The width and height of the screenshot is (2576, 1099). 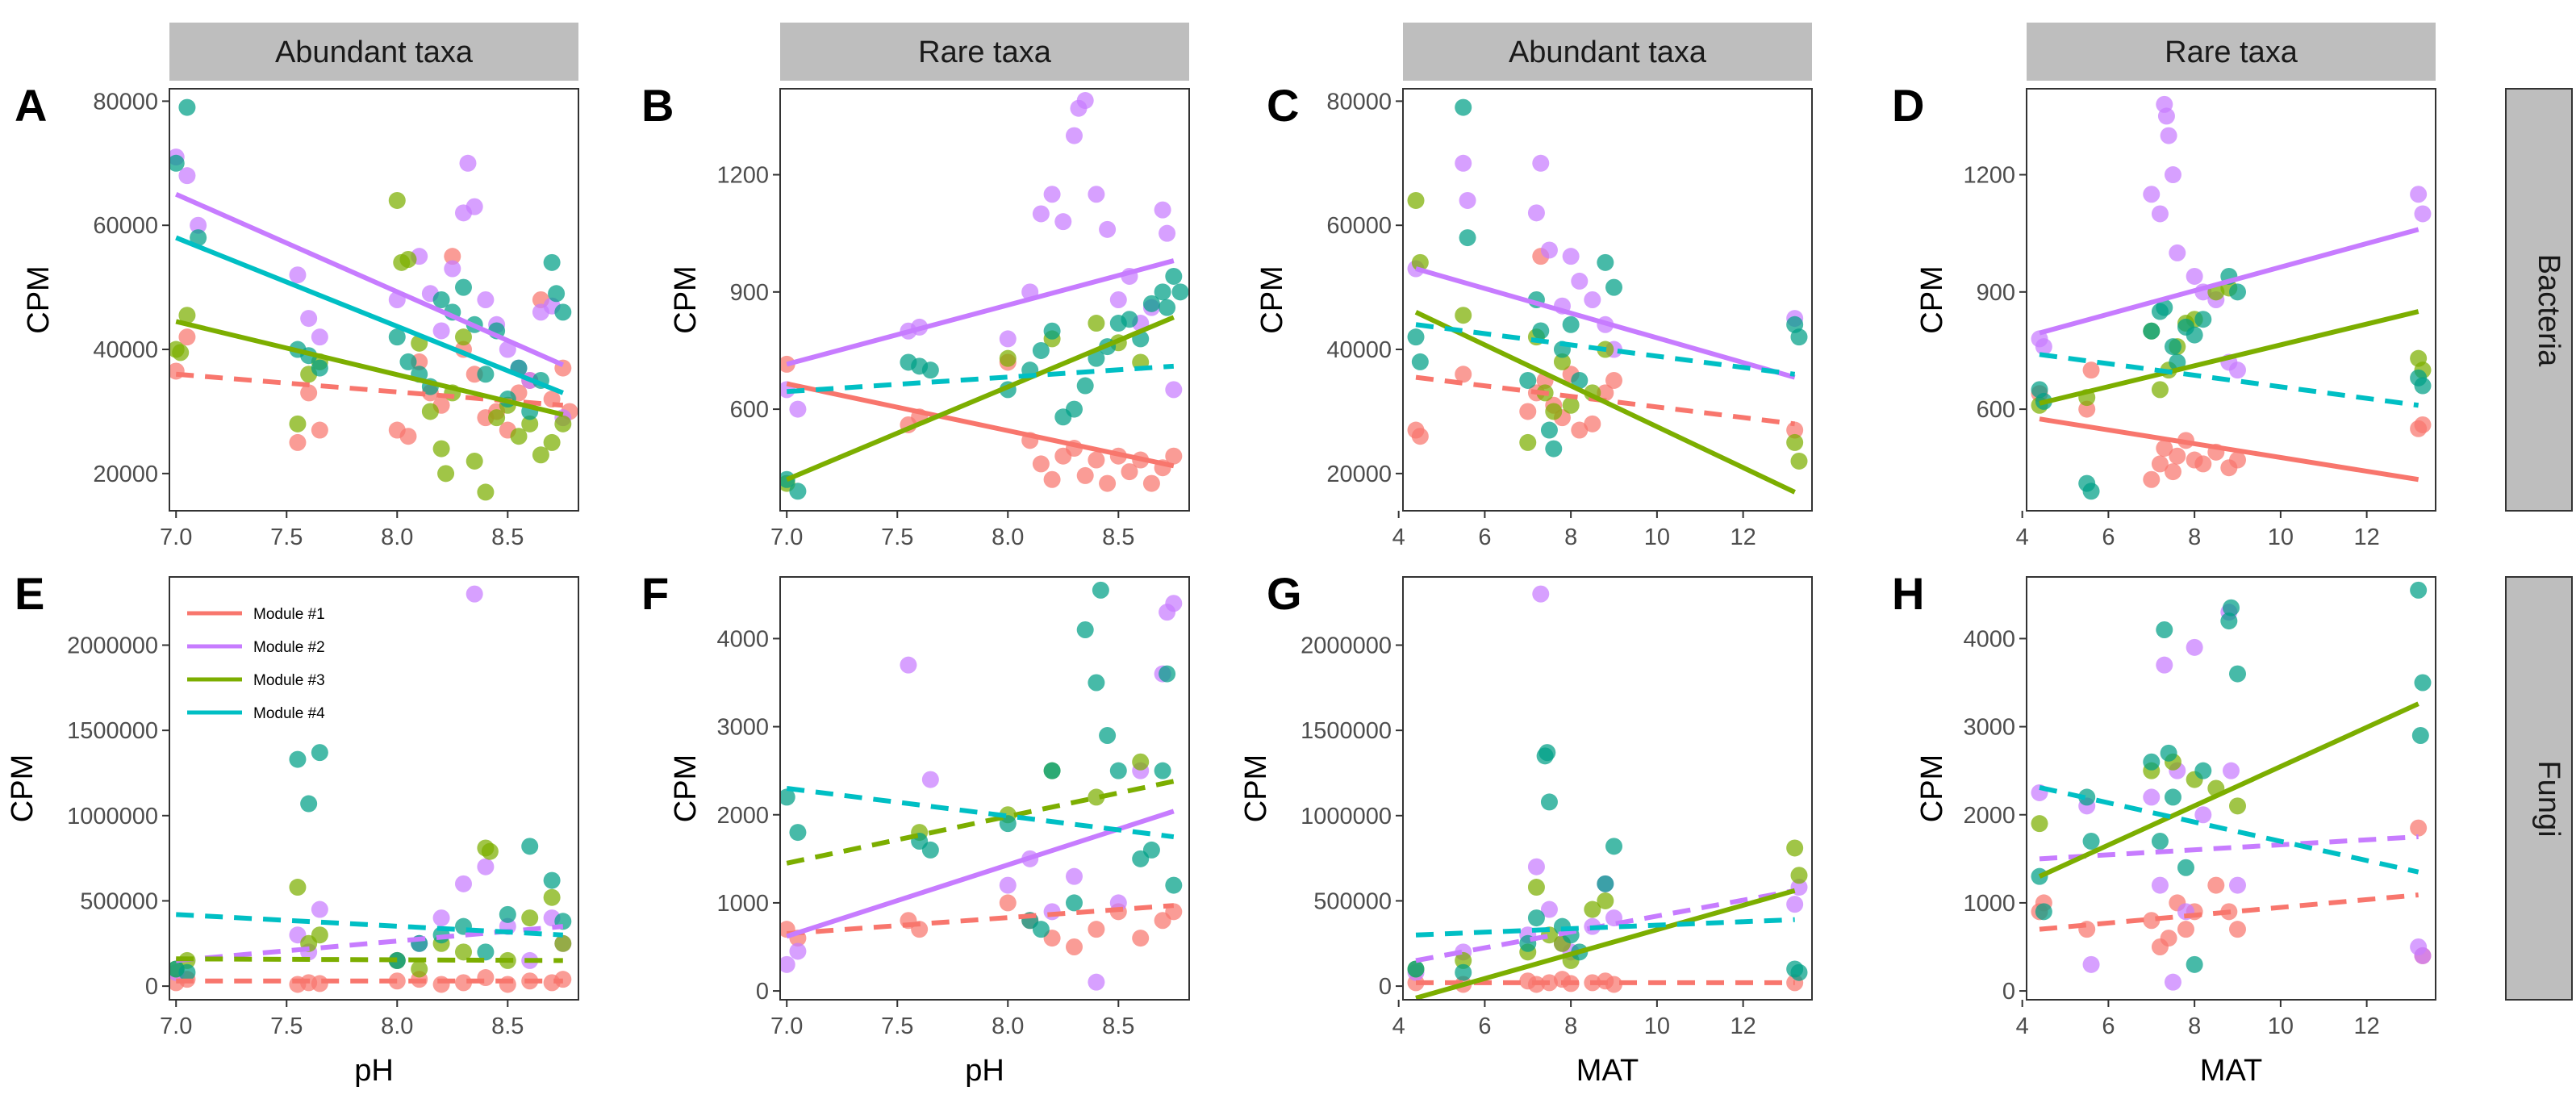 I want to click on column-strip-label-4: Rare taxa, so click(x=2231, y=53).